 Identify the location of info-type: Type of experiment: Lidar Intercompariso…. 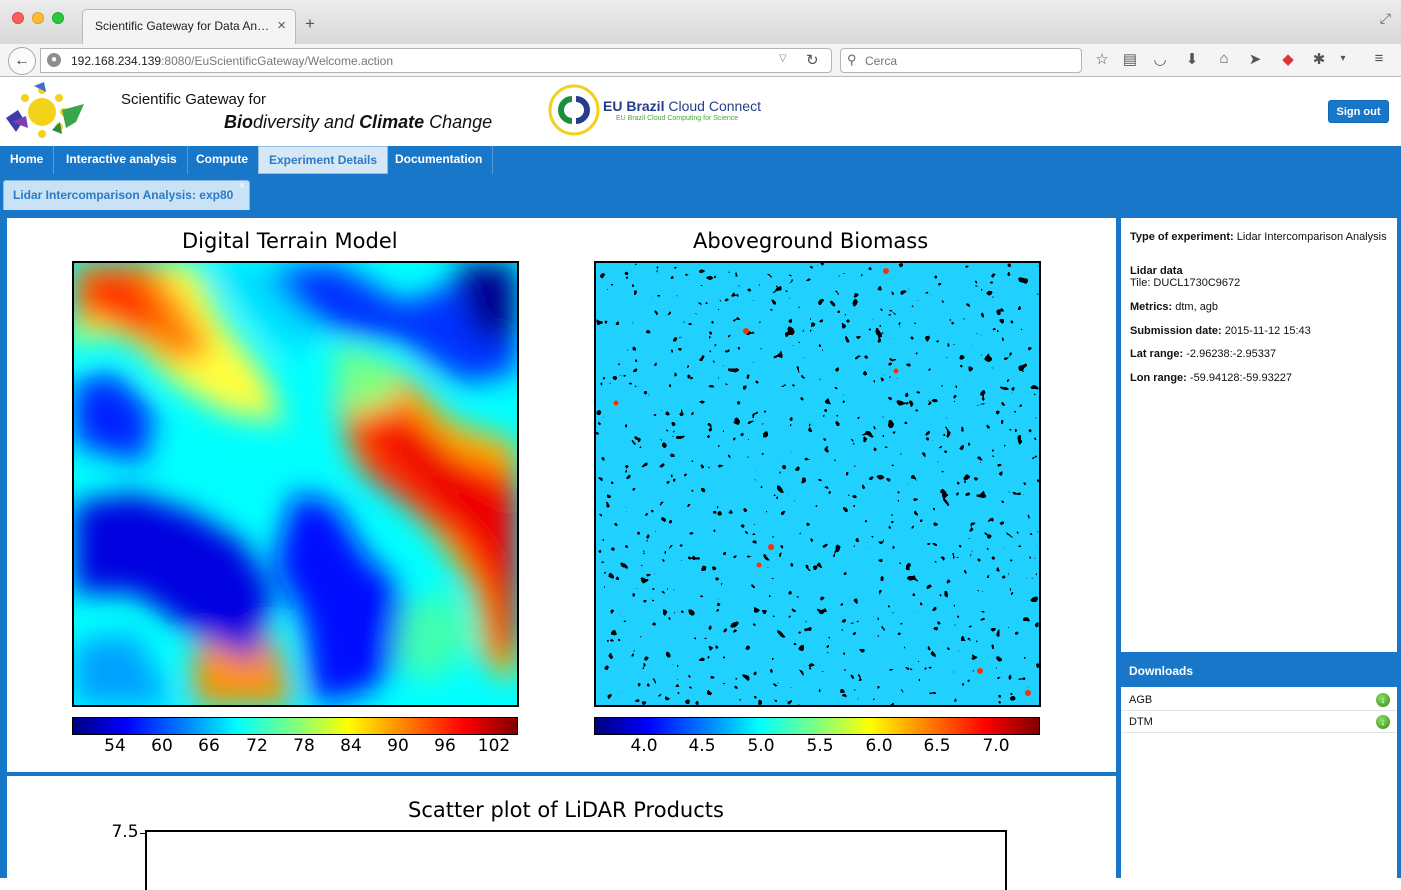
(1259, 237).